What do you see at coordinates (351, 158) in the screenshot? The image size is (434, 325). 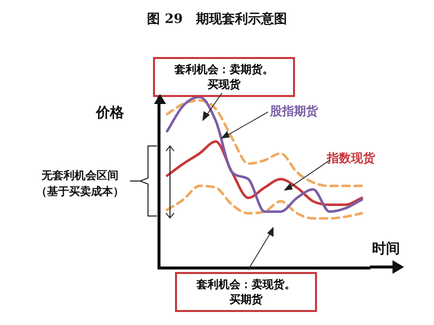 I see `text: 指数现货` at bounding box center [351, 158].